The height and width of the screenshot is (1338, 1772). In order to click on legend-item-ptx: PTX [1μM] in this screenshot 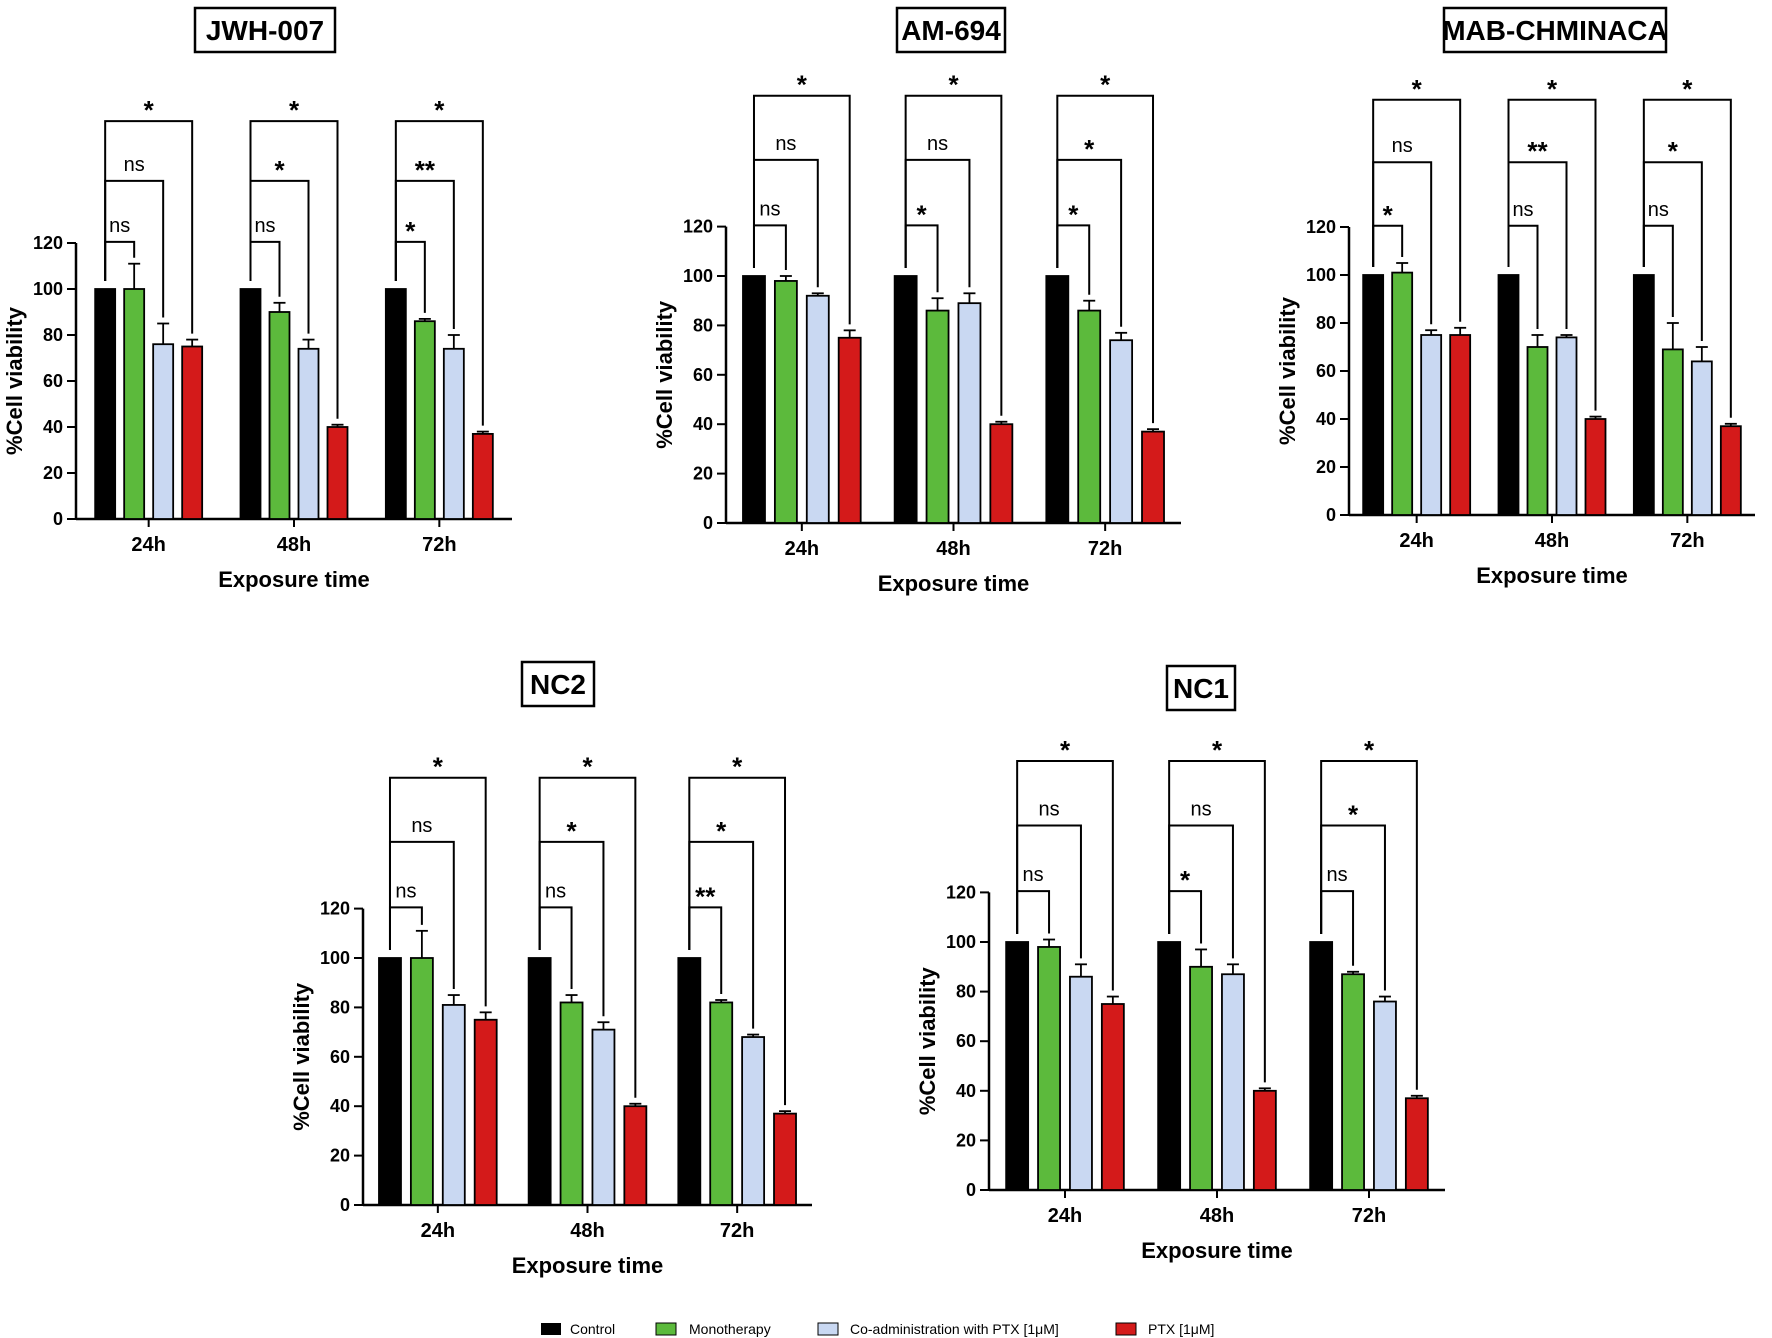, I will do `click(1164, 1329)`.